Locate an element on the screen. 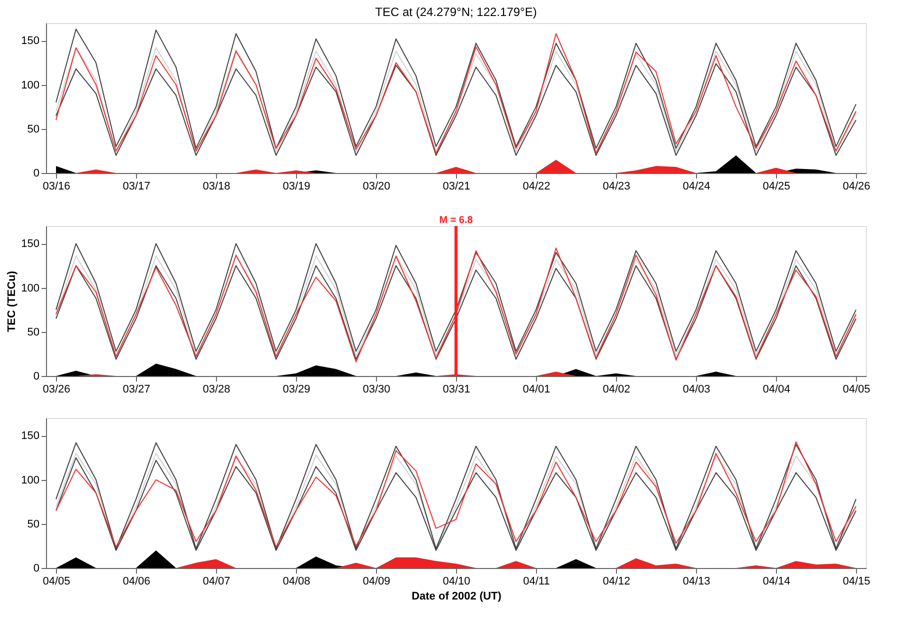 The width and height of the screenshot is (919, 642). x-tick-label: 03/19 is located at coordinates (296, 186).